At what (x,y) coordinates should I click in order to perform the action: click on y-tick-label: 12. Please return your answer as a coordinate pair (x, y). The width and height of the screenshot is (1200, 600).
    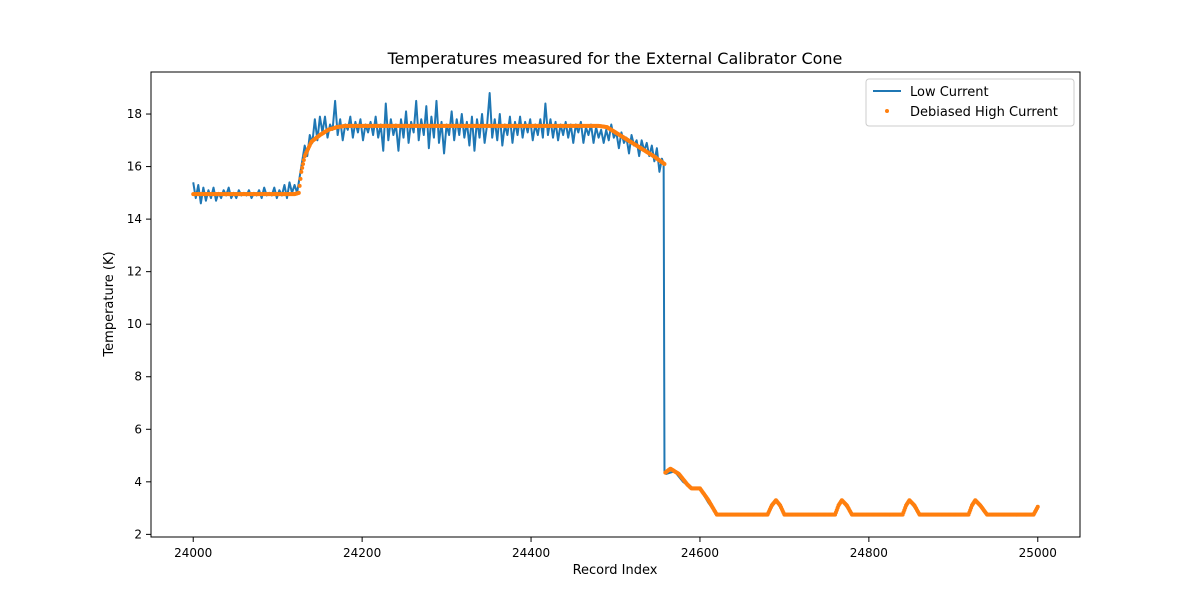
    Looking at the image, I should click on (134, 272).